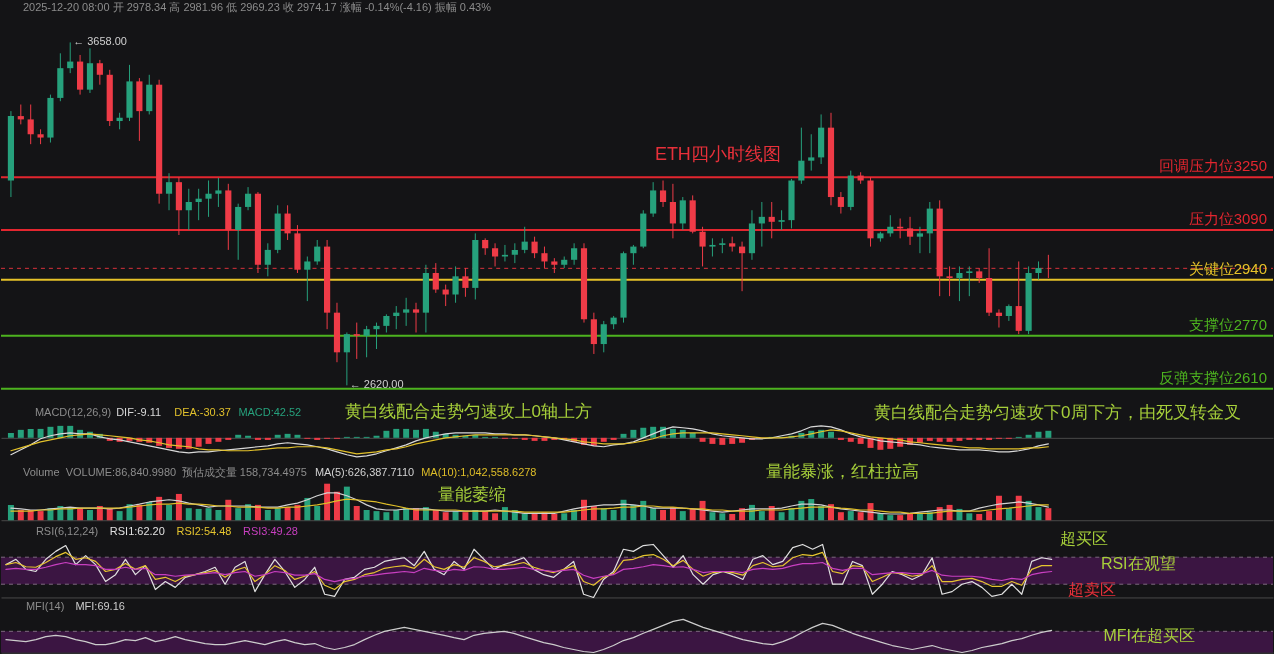 The width and height of the screenshot is (1274, 654). I want to click on text: 超卖区, so click(1092, 589).